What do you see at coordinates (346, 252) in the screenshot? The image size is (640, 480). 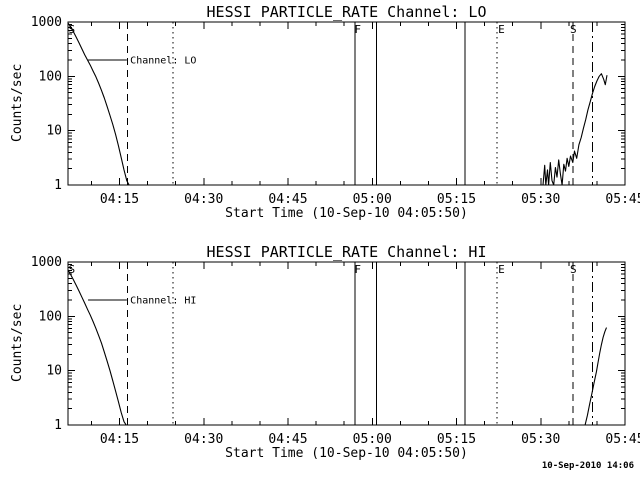 I see `panel-hi-title: HESSI PARTICLE_RATE Channel: HI` at bounding box center [346, 252].